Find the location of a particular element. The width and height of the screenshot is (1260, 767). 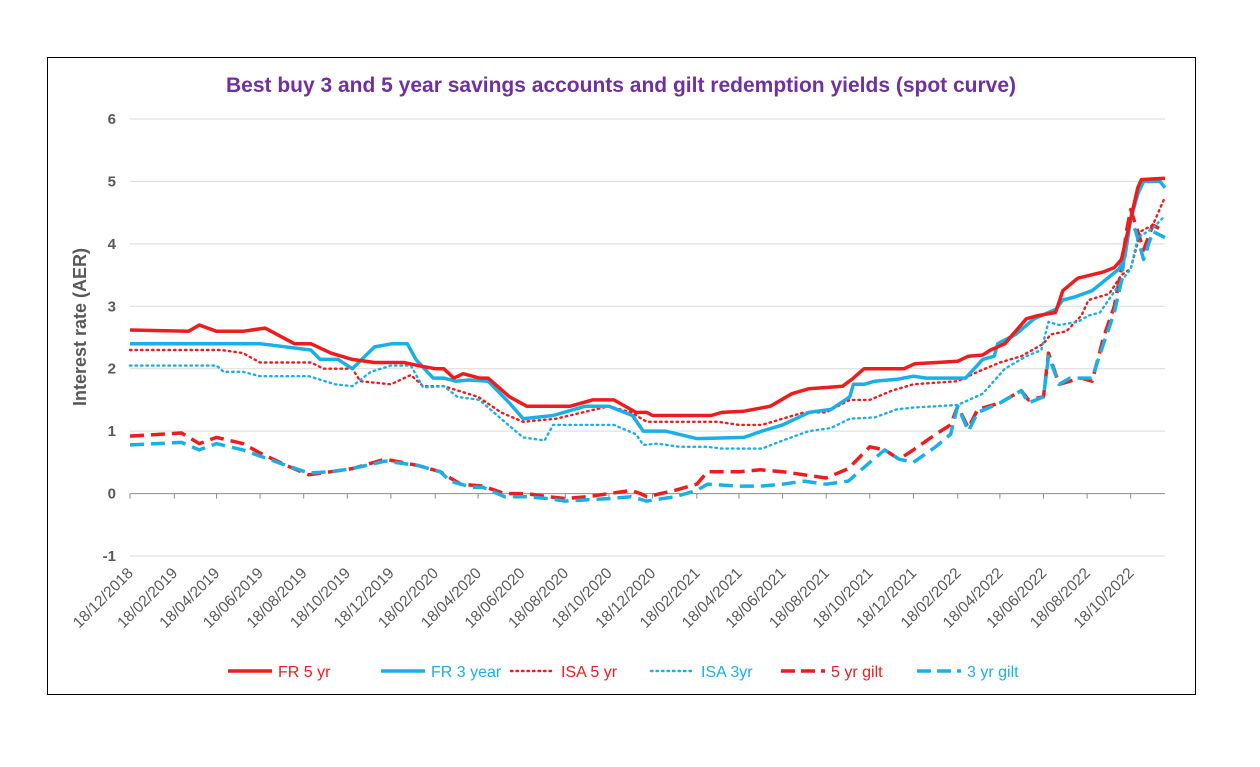

y-axis-title: Interest rate (AER) is located at coordinates (80, 327).